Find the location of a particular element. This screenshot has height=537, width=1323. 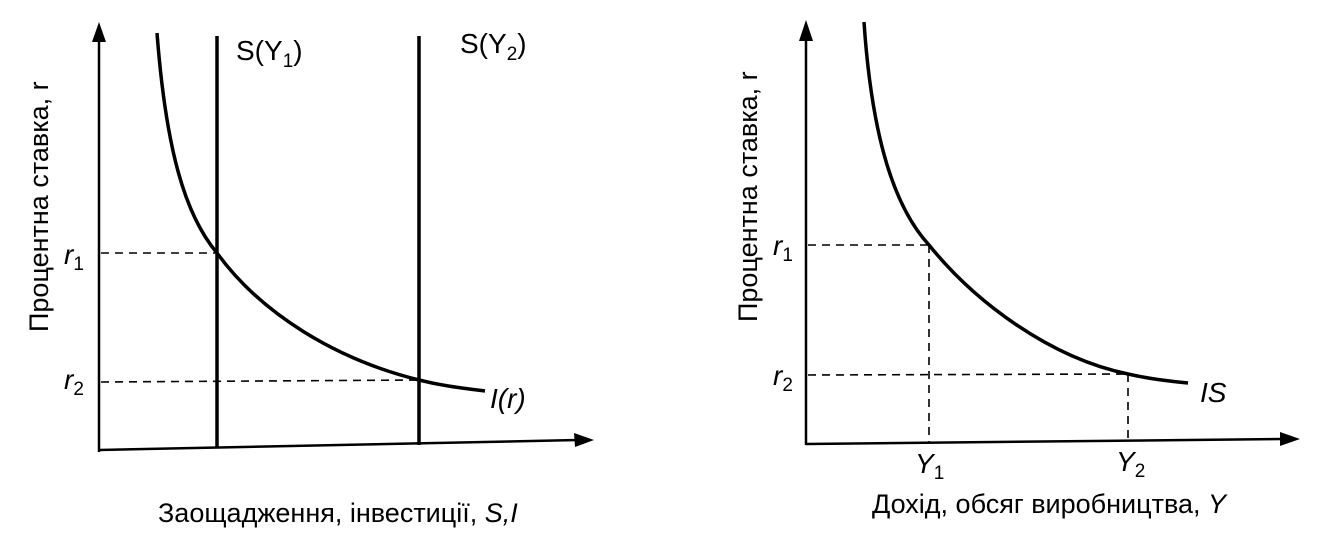

right-tick-r2-sub: 2 is located at coordinates (787, 385).